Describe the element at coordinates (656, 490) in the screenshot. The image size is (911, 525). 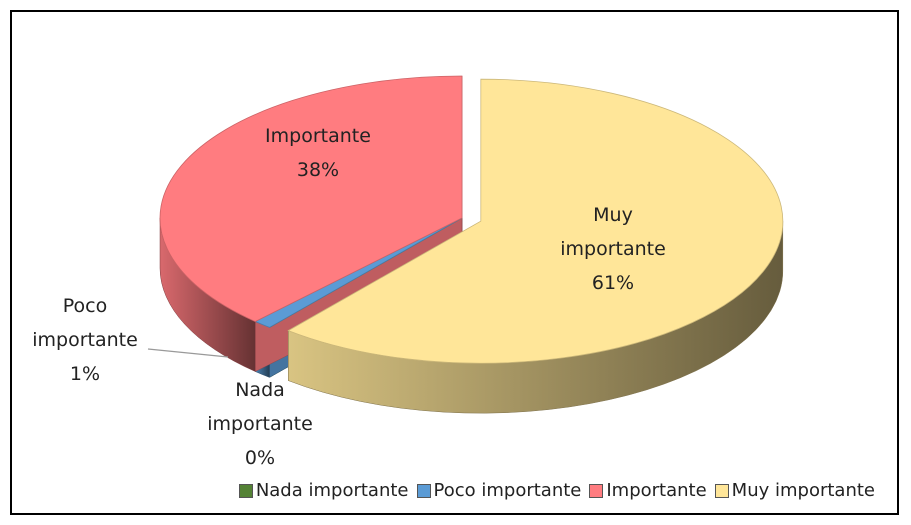
I see `legend-label: Importante` at that location.